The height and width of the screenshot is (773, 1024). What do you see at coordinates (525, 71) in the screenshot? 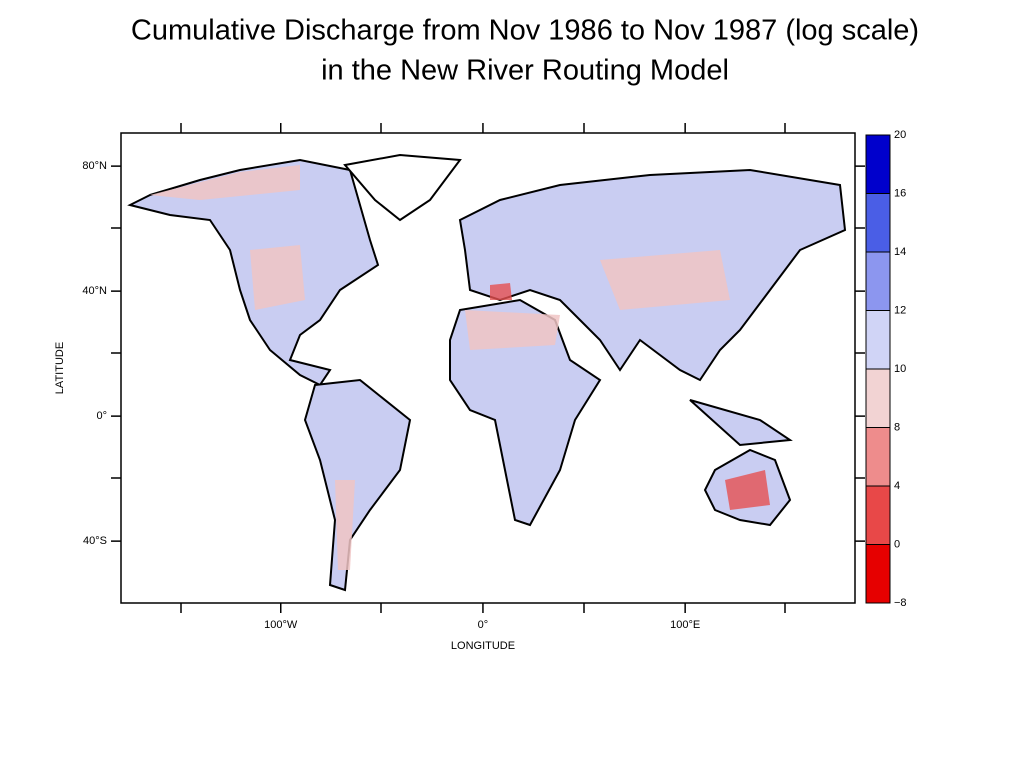
I see `title: in the New River Routing Model` at bounding box center [525, 71].